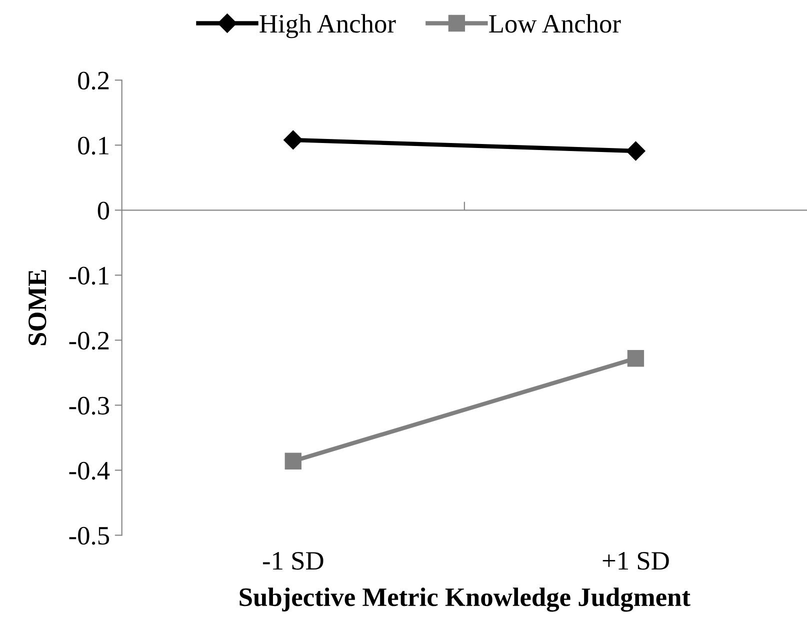 The height and width of the screenshot is (626, 807). I want to click on y-tick-label: -0.1, so click(88, 275).